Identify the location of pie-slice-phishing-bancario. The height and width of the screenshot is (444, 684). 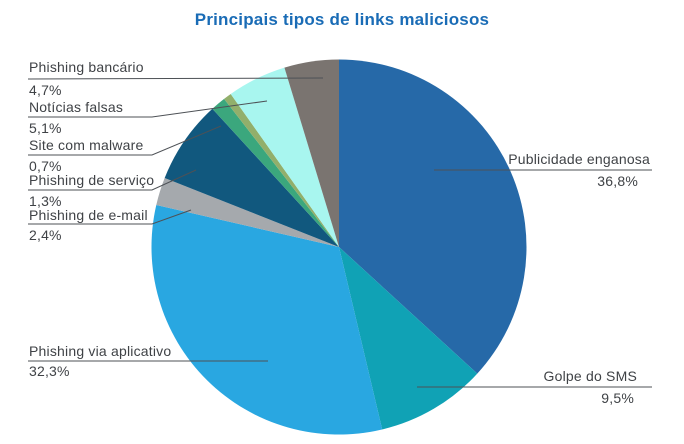
(311, 153).